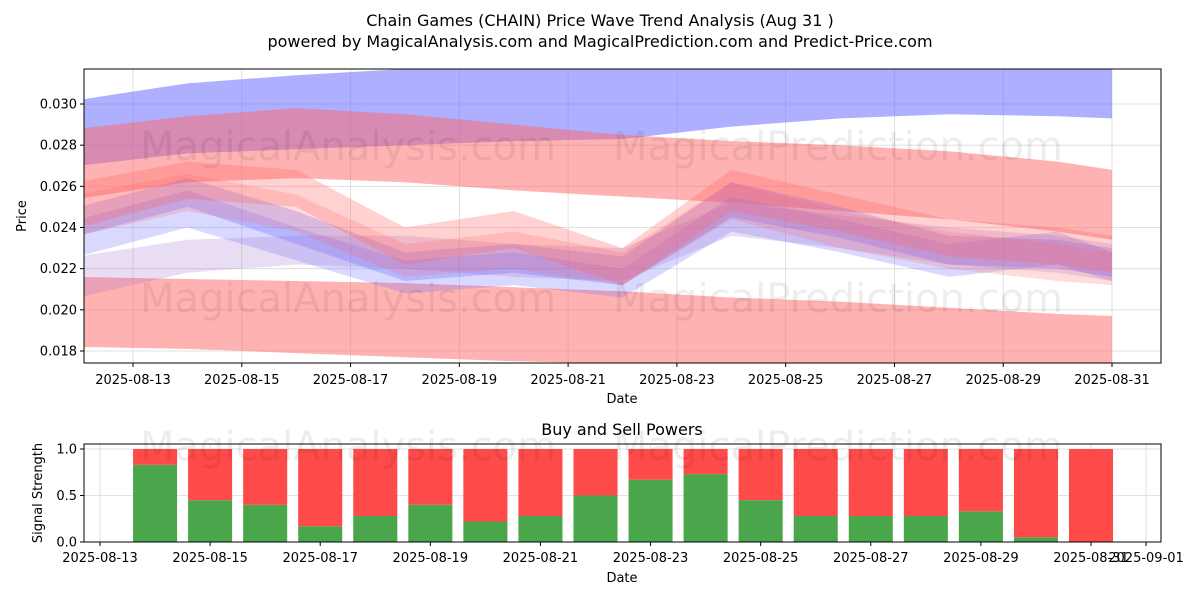 This screenshot has height=600, width=1200. I want to click on price-x-tick-label: 2025-08-13, so click(133, 380).